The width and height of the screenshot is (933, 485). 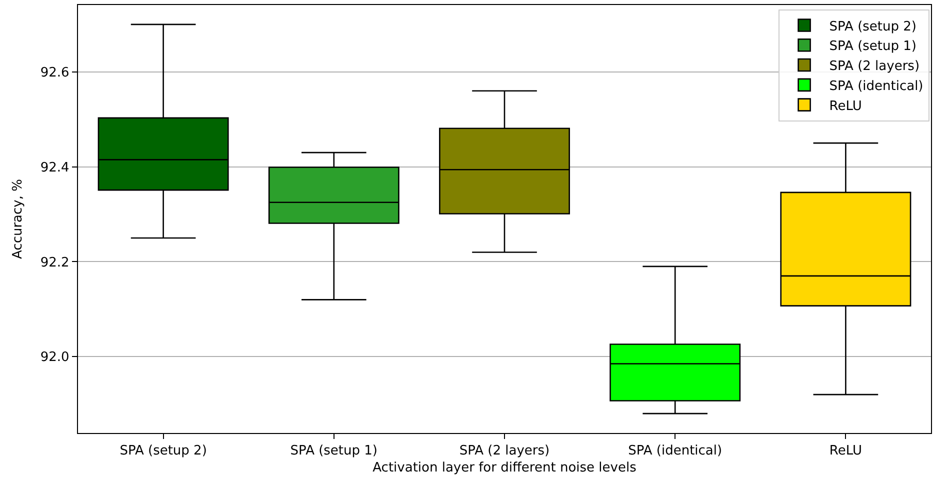 I want to click on y-tick-label: 92.6, so click(x=55, y=72).